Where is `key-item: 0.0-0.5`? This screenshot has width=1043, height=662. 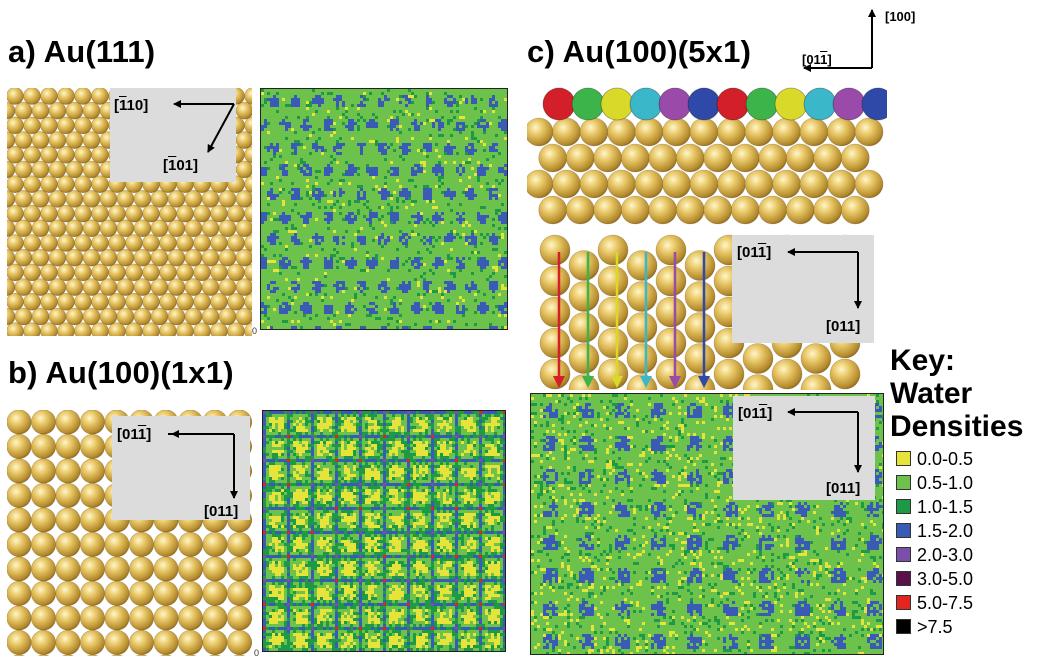
key-item: 0.0-0.5 is located at coordinates (934, 459).